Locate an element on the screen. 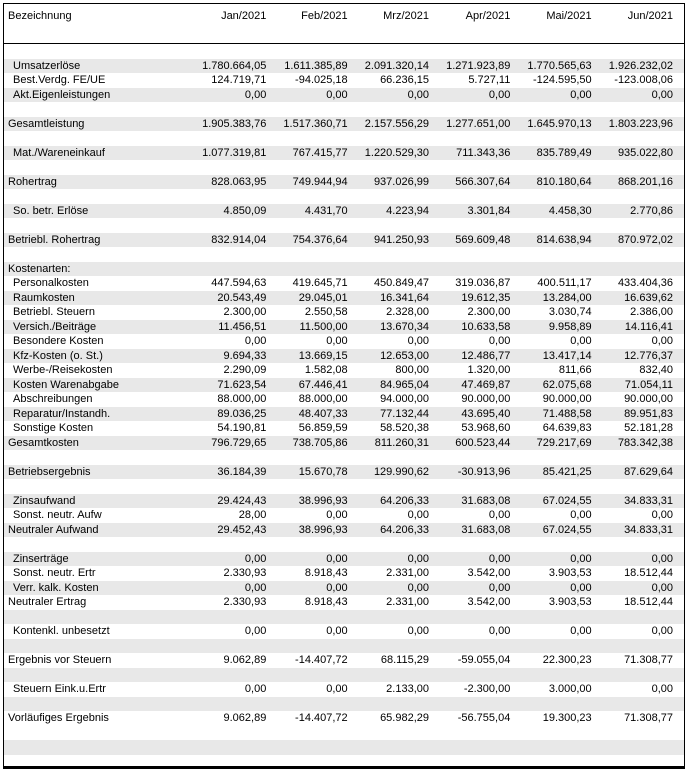 This screenshot has height=776, width=690. table-row: Zinserträge 0,00 0,00 0,00 0,00 0,00 0,00 is located at coordinates (344, 558).